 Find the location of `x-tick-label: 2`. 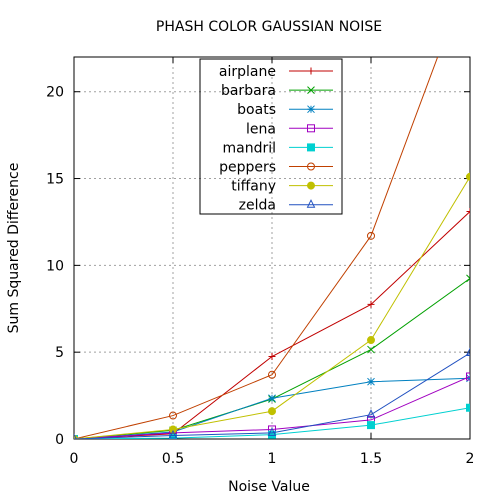

x-tick-label: 2 is located at coordinates (470, 459).